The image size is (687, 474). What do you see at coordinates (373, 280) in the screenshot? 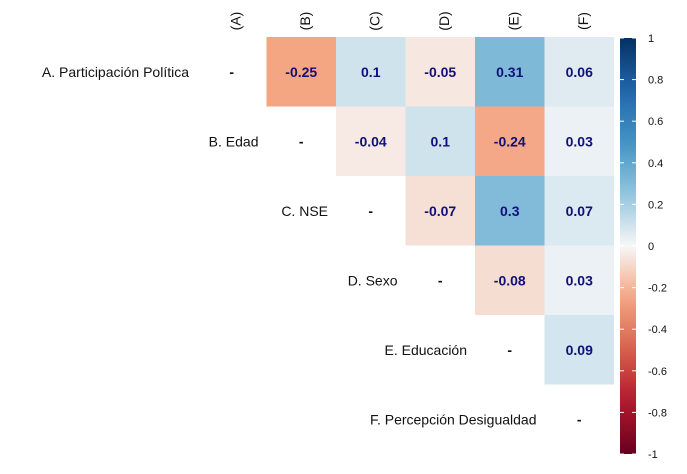
I see `row-label: D. Sexo` at bounding box center [373, 280].